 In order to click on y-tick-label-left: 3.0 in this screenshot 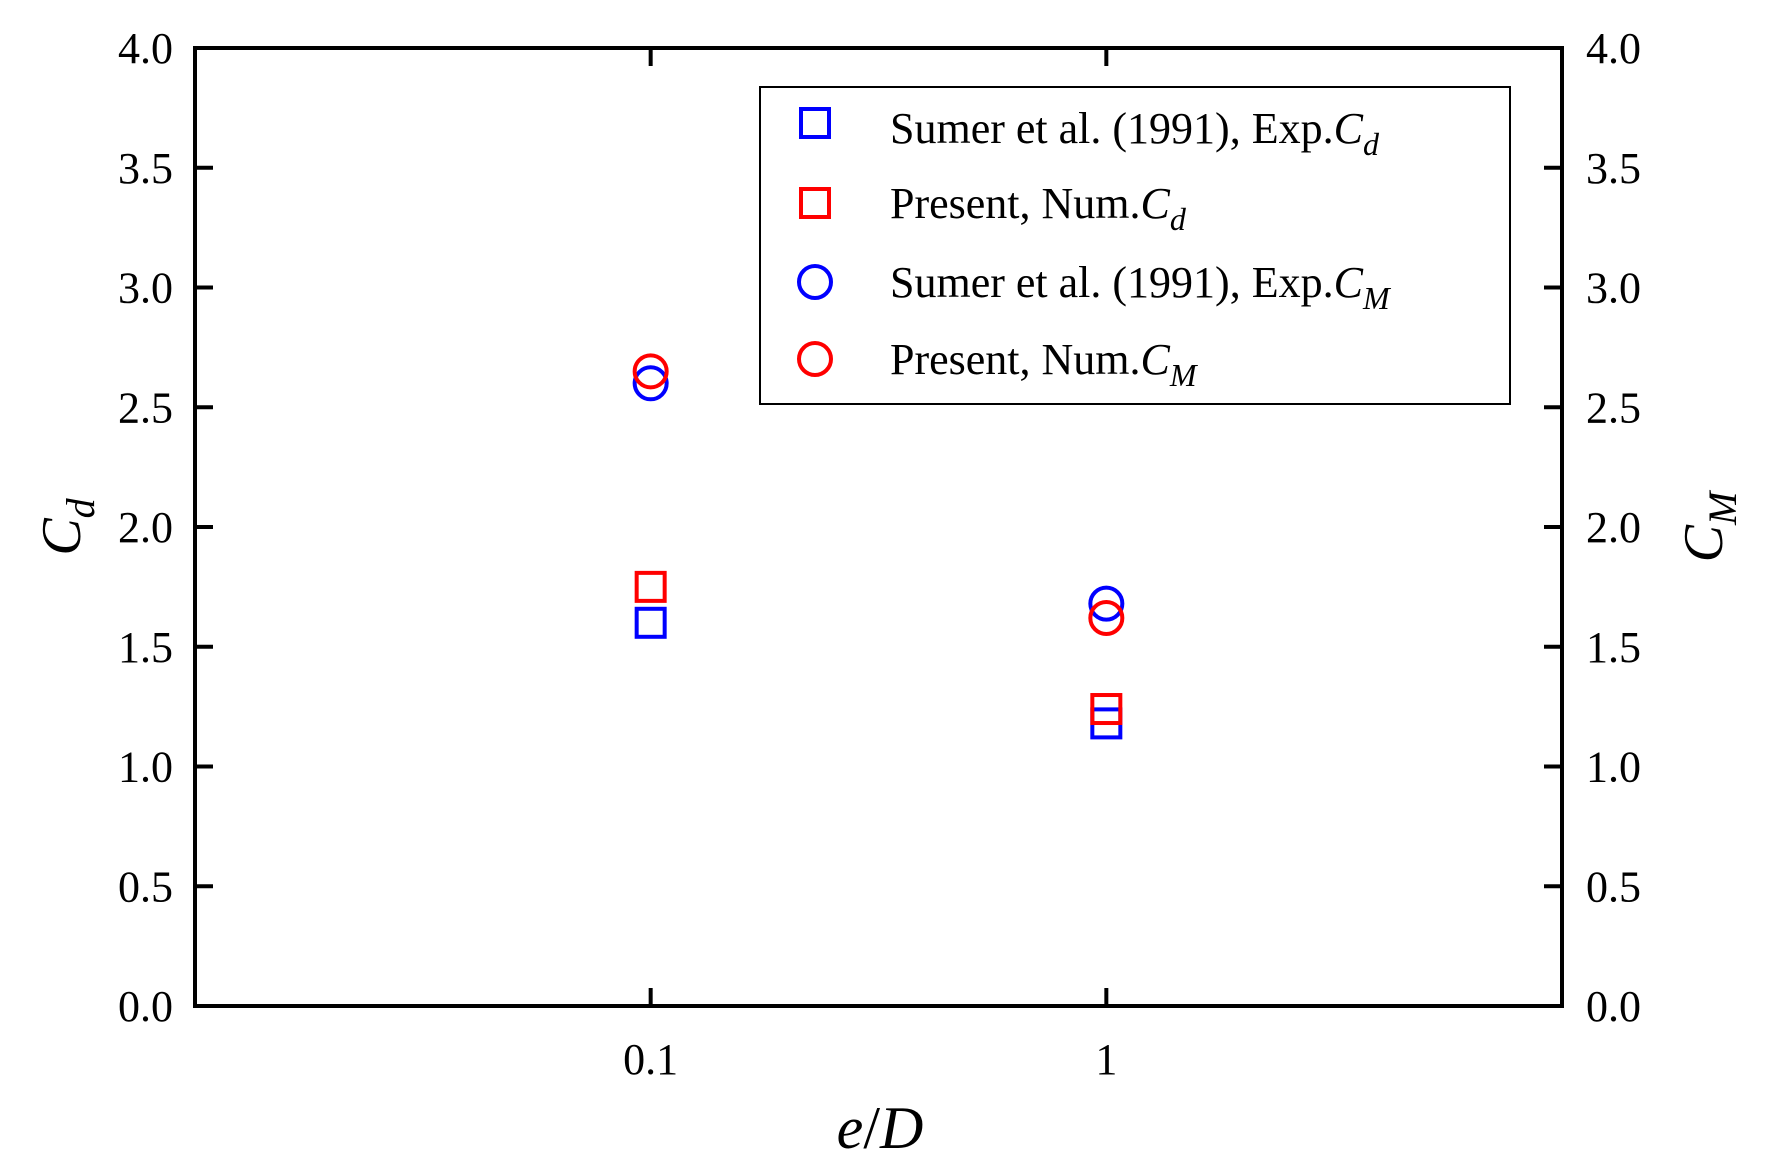, I will do `click(145, 288)`.